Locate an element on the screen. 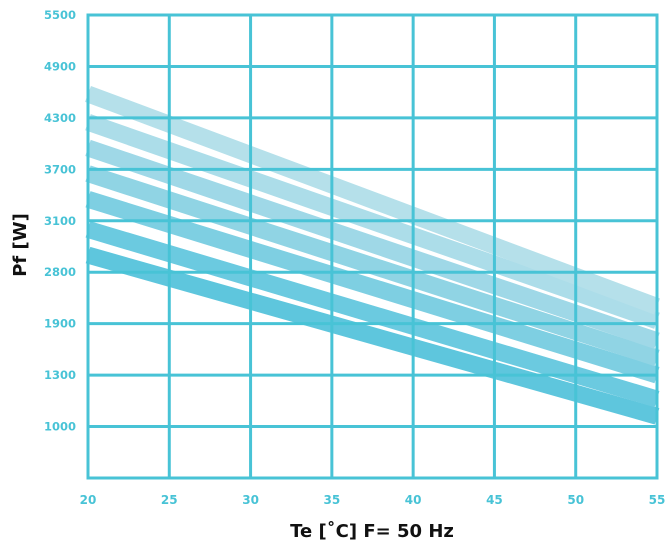 The width and height of the screenshot is (668, 552). y-tick-label: 3100 is located at coordinates (60, 221).